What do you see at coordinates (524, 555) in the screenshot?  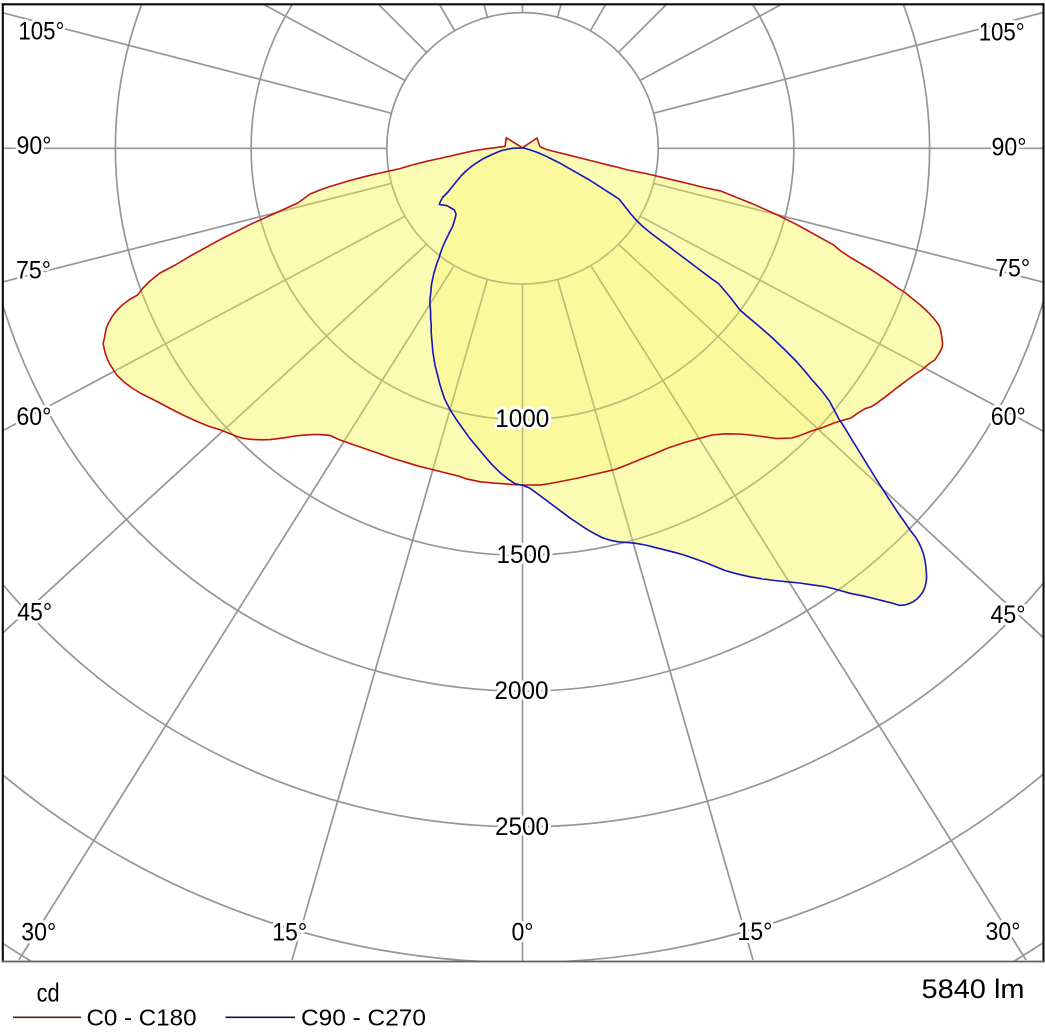 I see `svg-text: 1500` at bounding box center [524, 555].